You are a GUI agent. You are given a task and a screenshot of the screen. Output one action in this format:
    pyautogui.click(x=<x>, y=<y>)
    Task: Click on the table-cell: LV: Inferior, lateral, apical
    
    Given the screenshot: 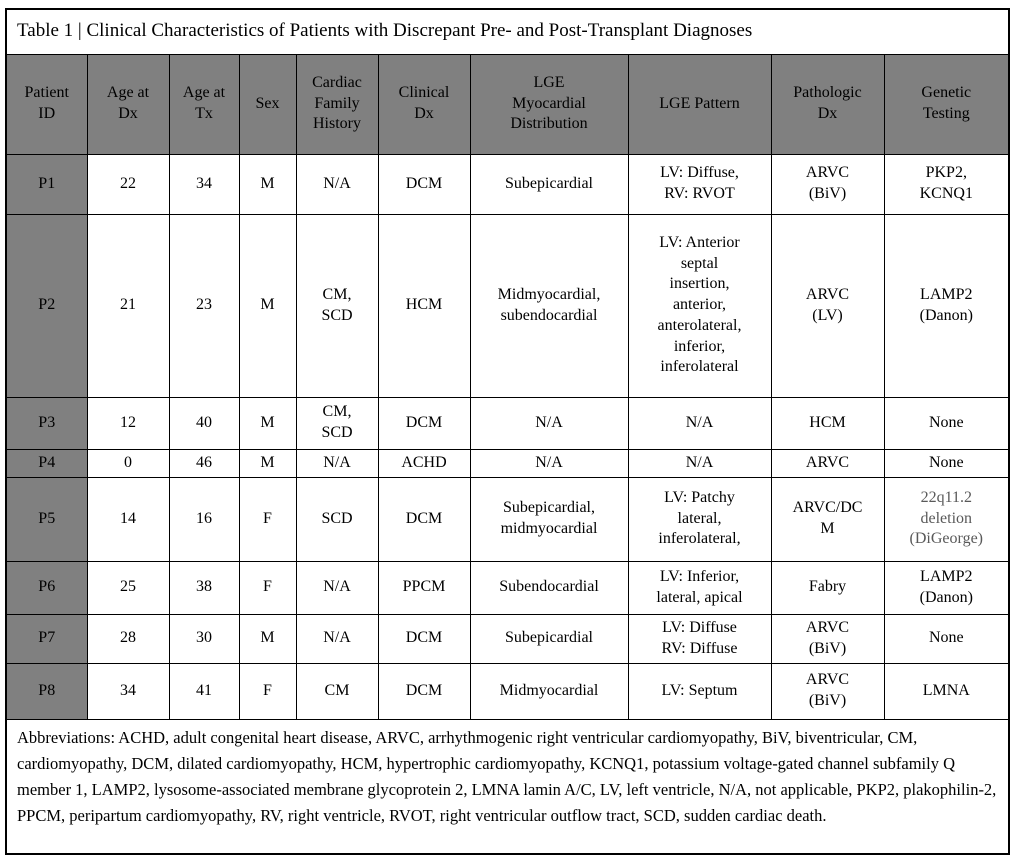 What is the action you would take?
    pyautogui.click(x=699, y=587)
    